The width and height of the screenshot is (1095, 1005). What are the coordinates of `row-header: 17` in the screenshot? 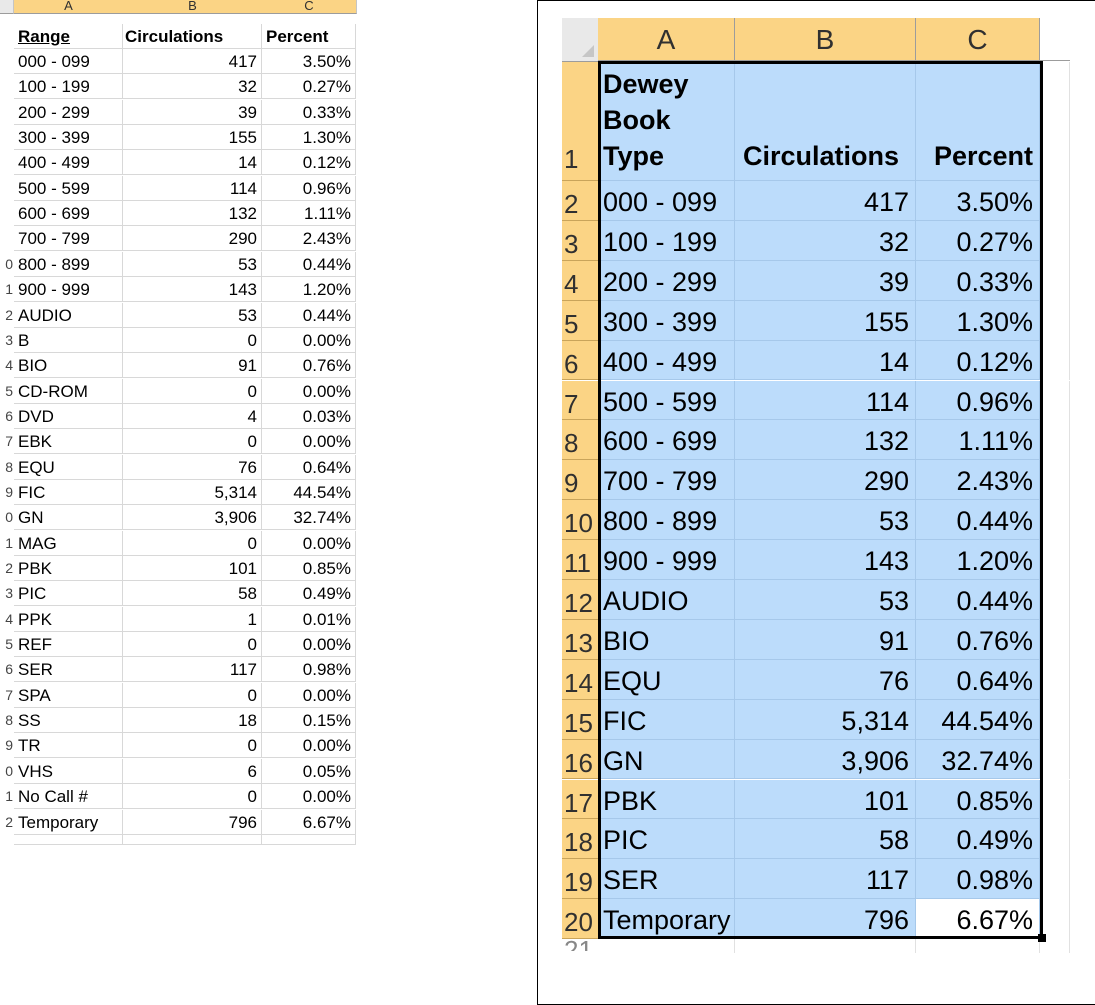 It's located at (580, 799).